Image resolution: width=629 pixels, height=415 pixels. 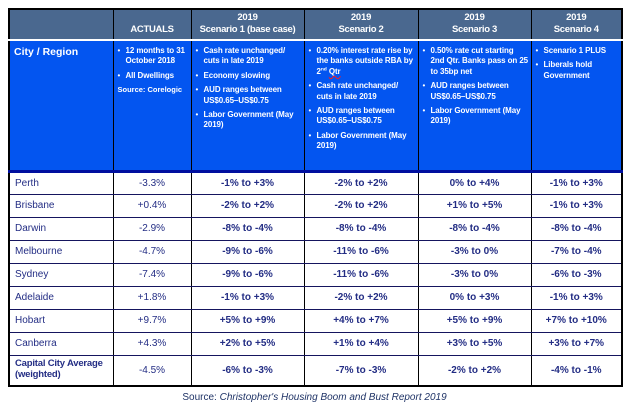 I want to click on city-name: Brisbane, so click(x=61, y=205).